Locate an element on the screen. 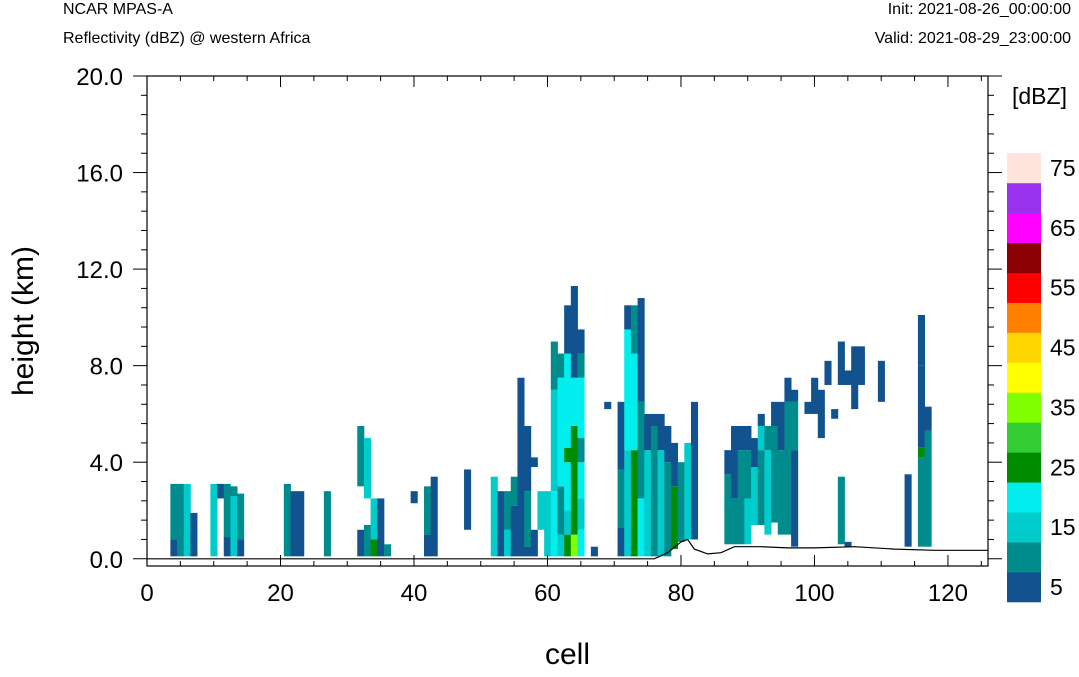 This screenshot has height=677, width=1079. y-tick-label: 12.0 is located at coordinates (99, 270).